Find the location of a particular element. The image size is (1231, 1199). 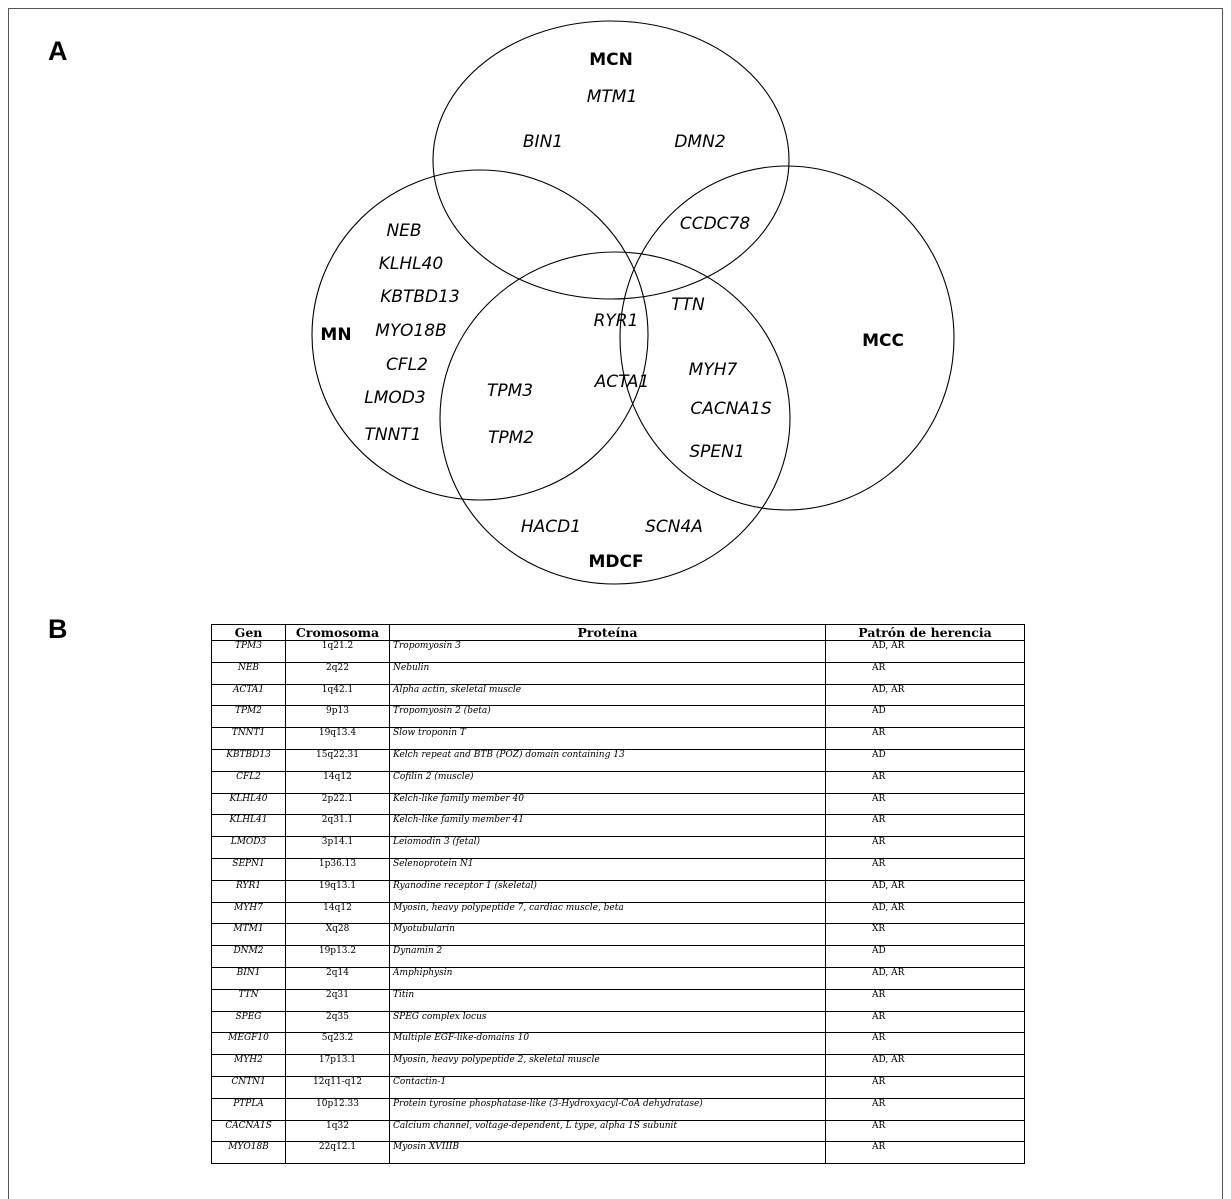

gene-bin1: BIN1 is located at coordinates (543, 142).